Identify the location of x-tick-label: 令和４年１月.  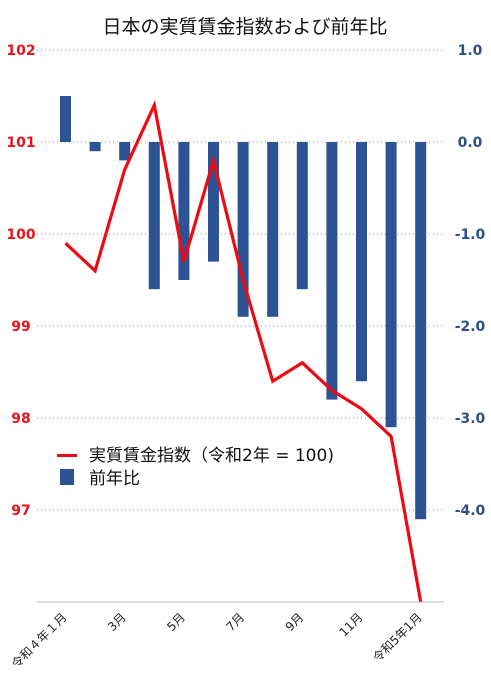
(39, 641).